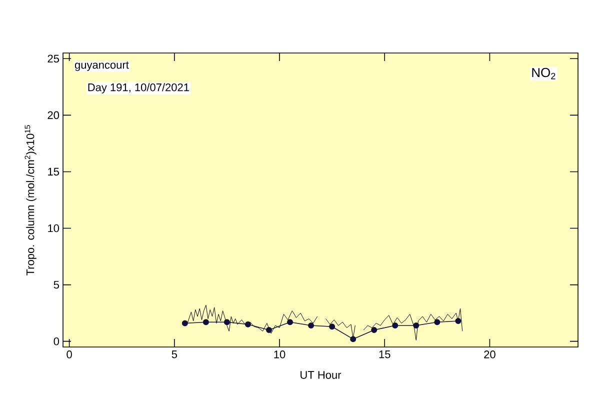  I want to click on y-tick-label: 10, so click(54, 228).